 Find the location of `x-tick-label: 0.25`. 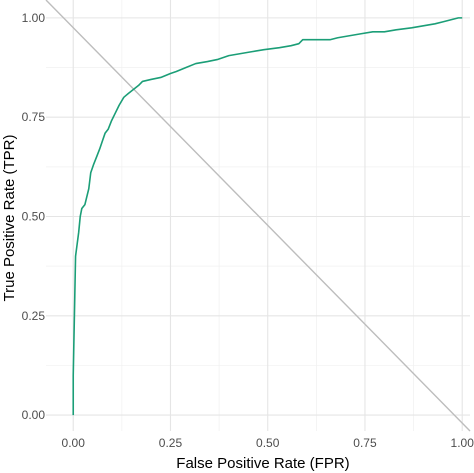

x-tick-label: 0.25 is located at coordinates (171, 443).